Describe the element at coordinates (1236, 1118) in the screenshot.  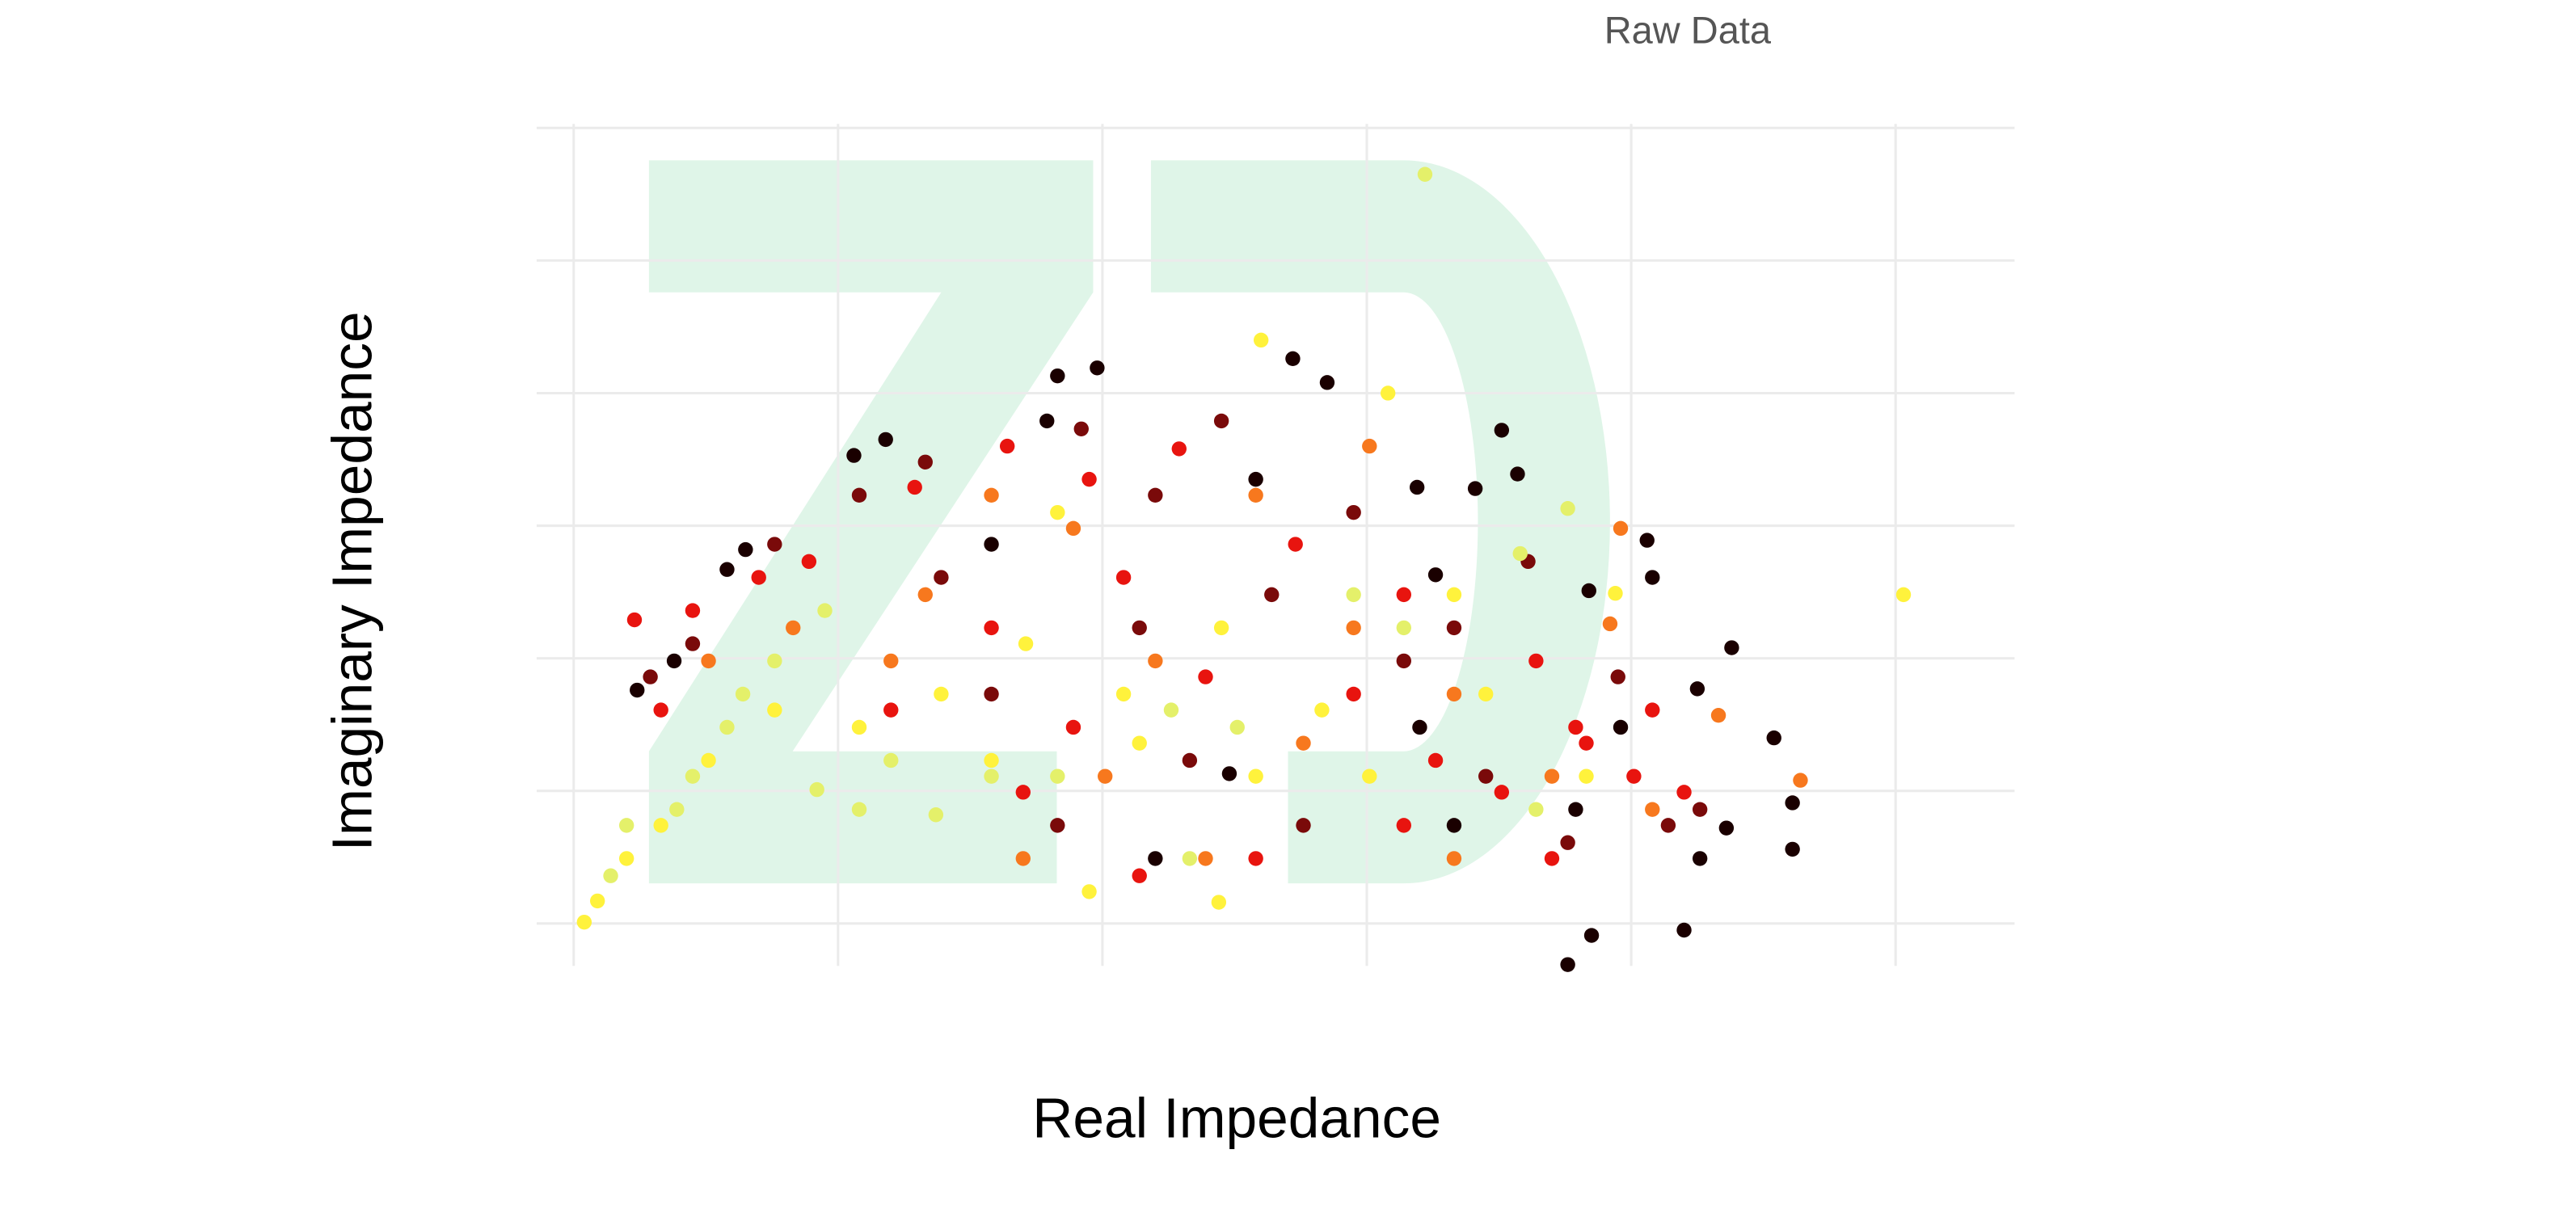
I see `x-axis-title: Real Impedance` at that location.